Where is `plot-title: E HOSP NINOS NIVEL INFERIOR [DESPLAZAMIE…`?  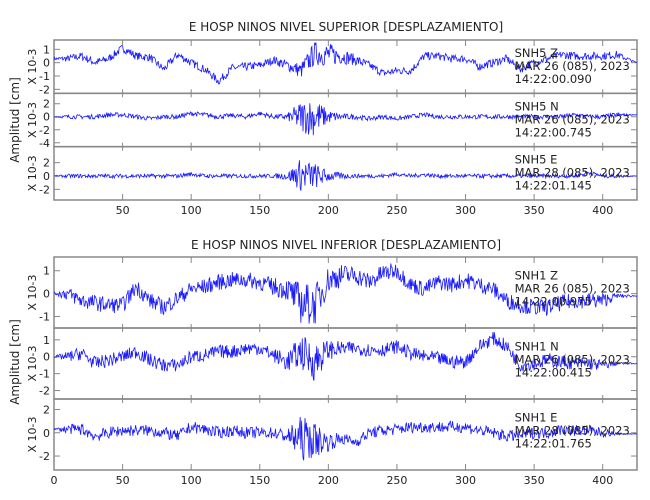
plot-title: E HOSP NINOS NIVEL INFERIOR [DESPLAZAMIE… is located at coordinates (346, 245).